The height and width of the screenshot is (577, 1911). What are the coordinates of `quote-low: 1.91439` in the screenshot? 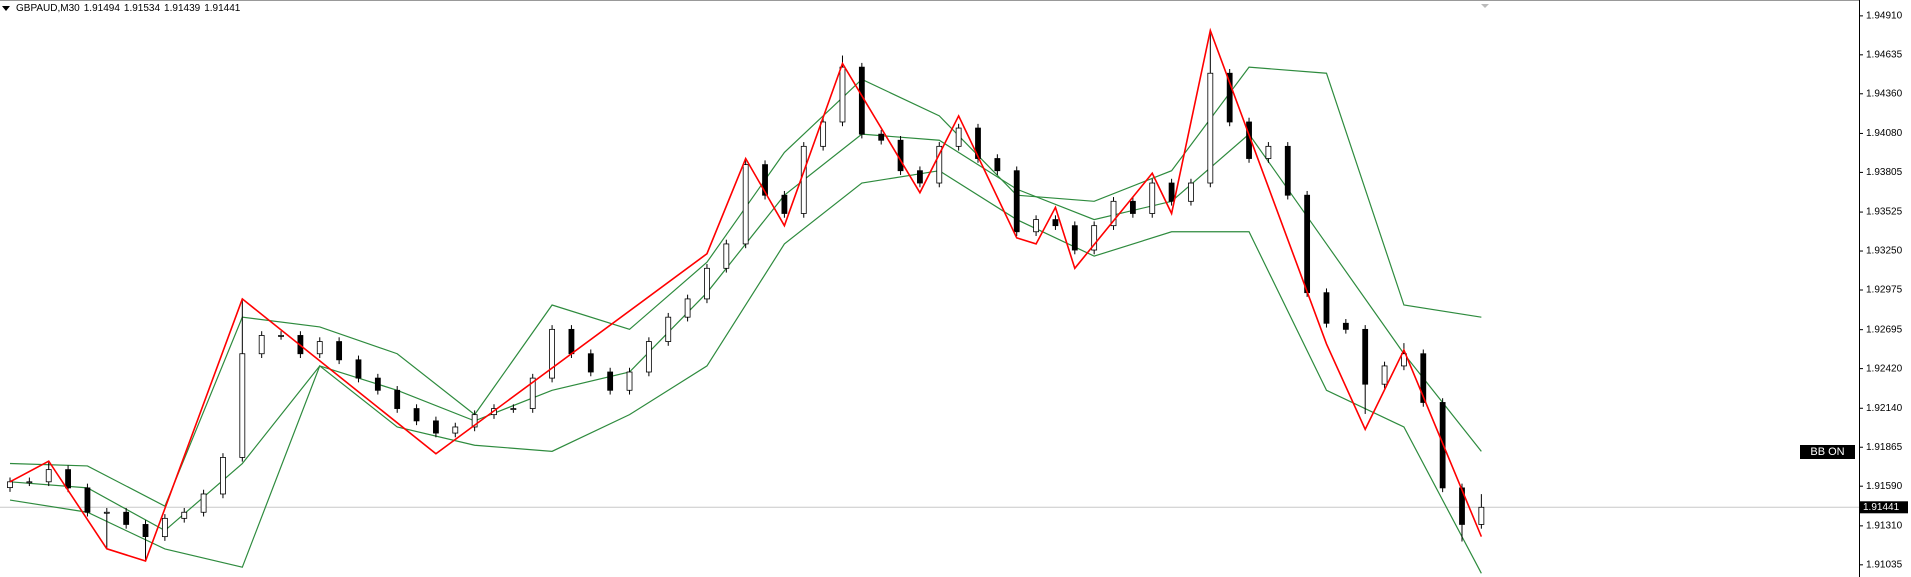 It's located at (182, 8).